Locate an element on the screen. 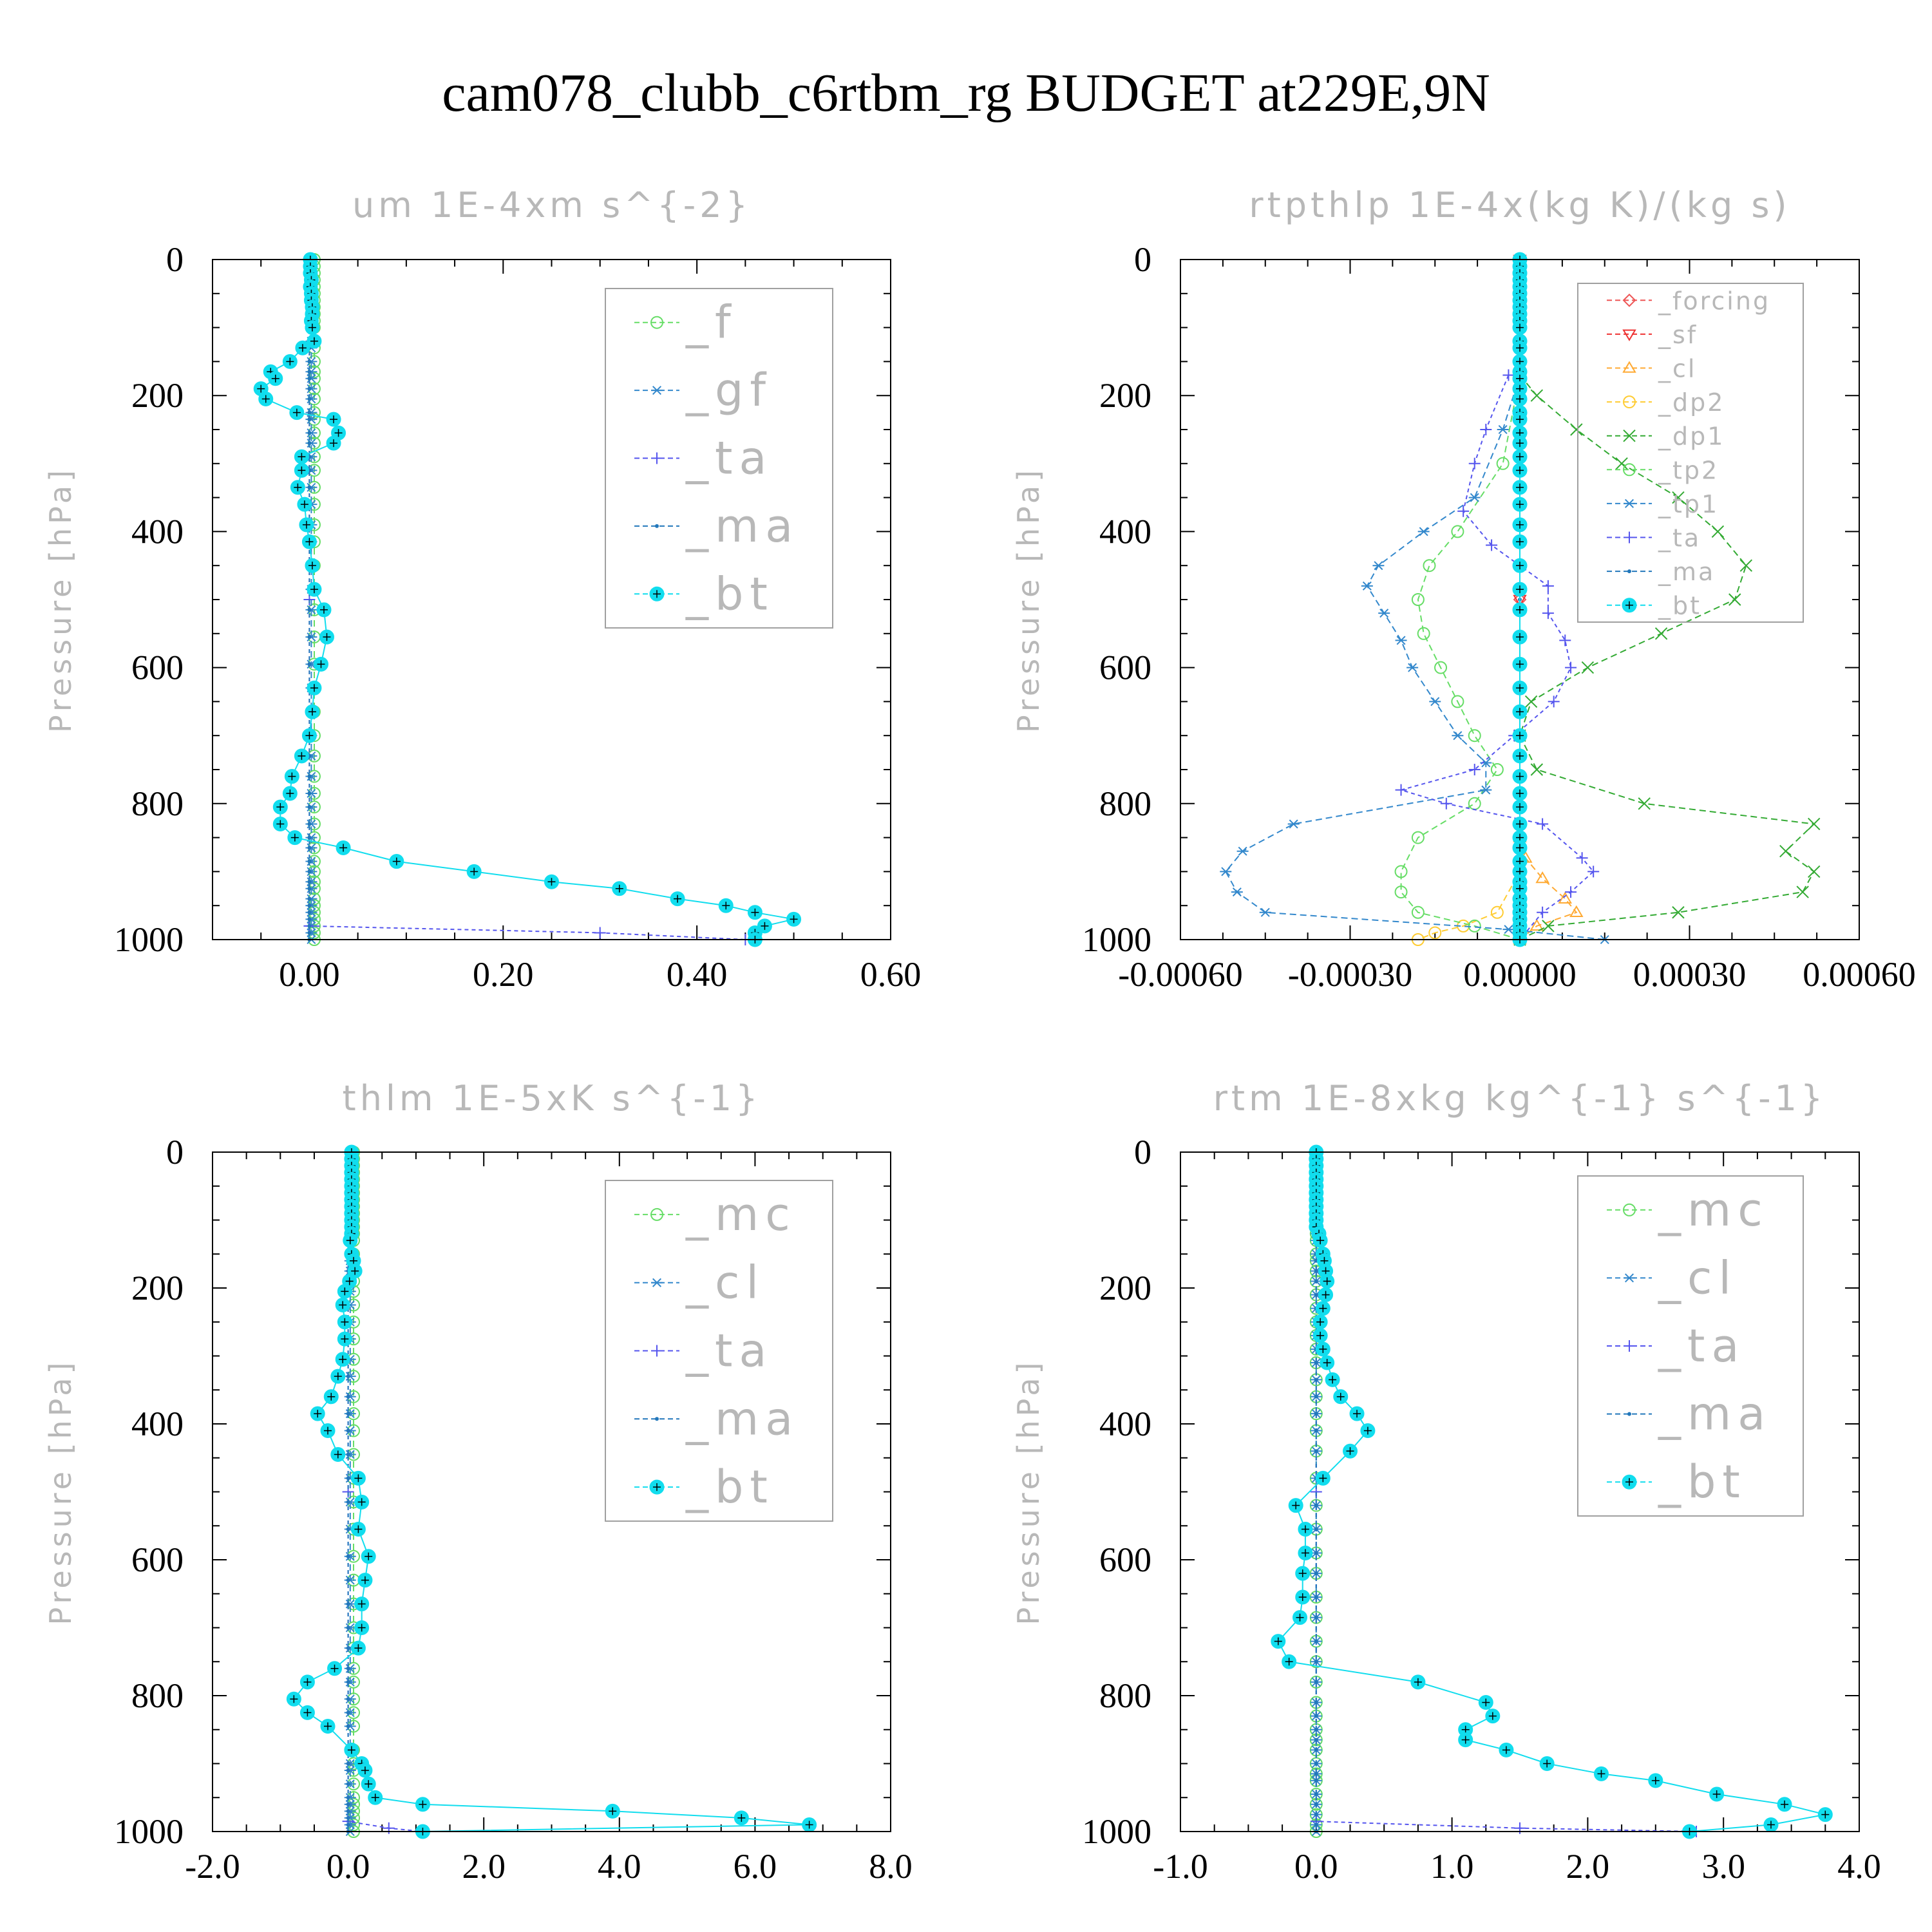 This screenshot has width=1932, height=1932. x-tick-label: 0.00060 is located at coordinates (1859, 975).